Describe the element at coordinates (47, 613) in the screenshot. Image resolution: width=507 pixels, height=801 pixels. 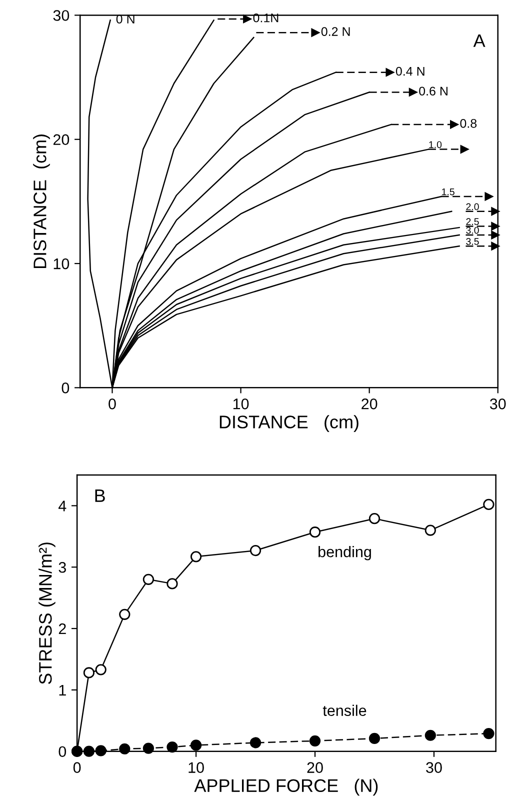
I see `y-axis-title: STRESS (MN/m²)` at that location.